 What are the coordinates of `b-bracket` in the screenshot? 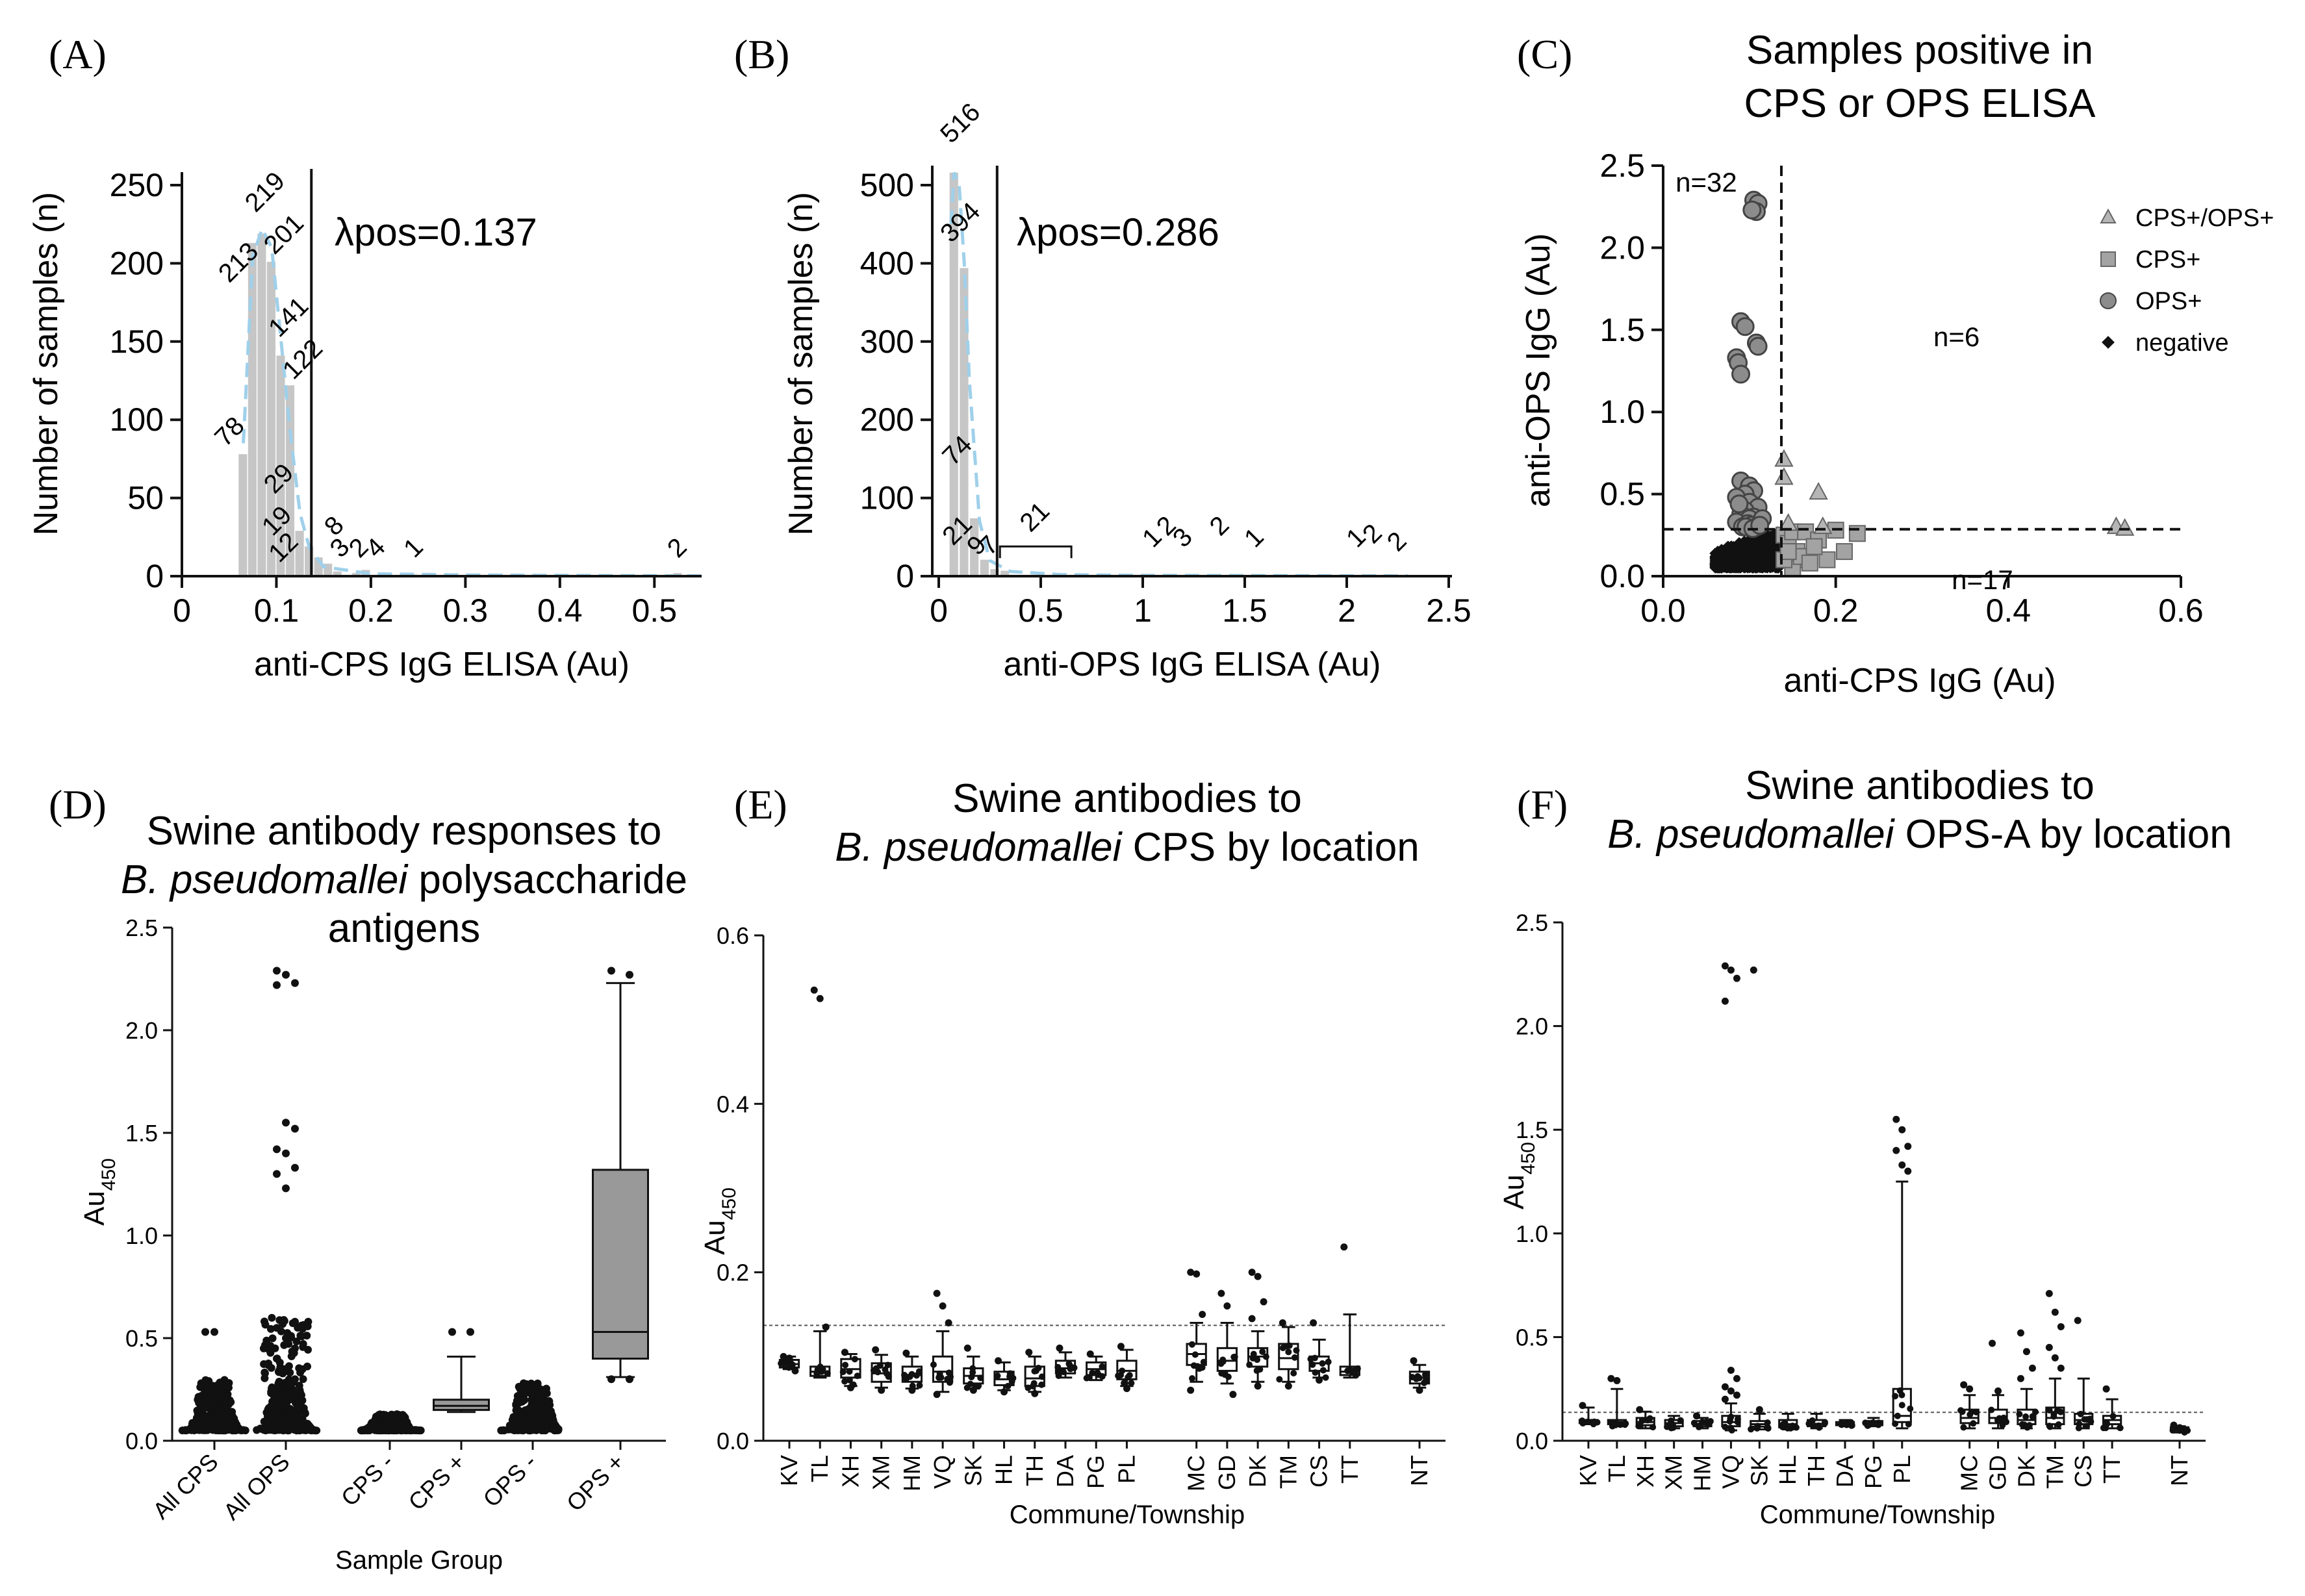 It's located at (1036, 552).